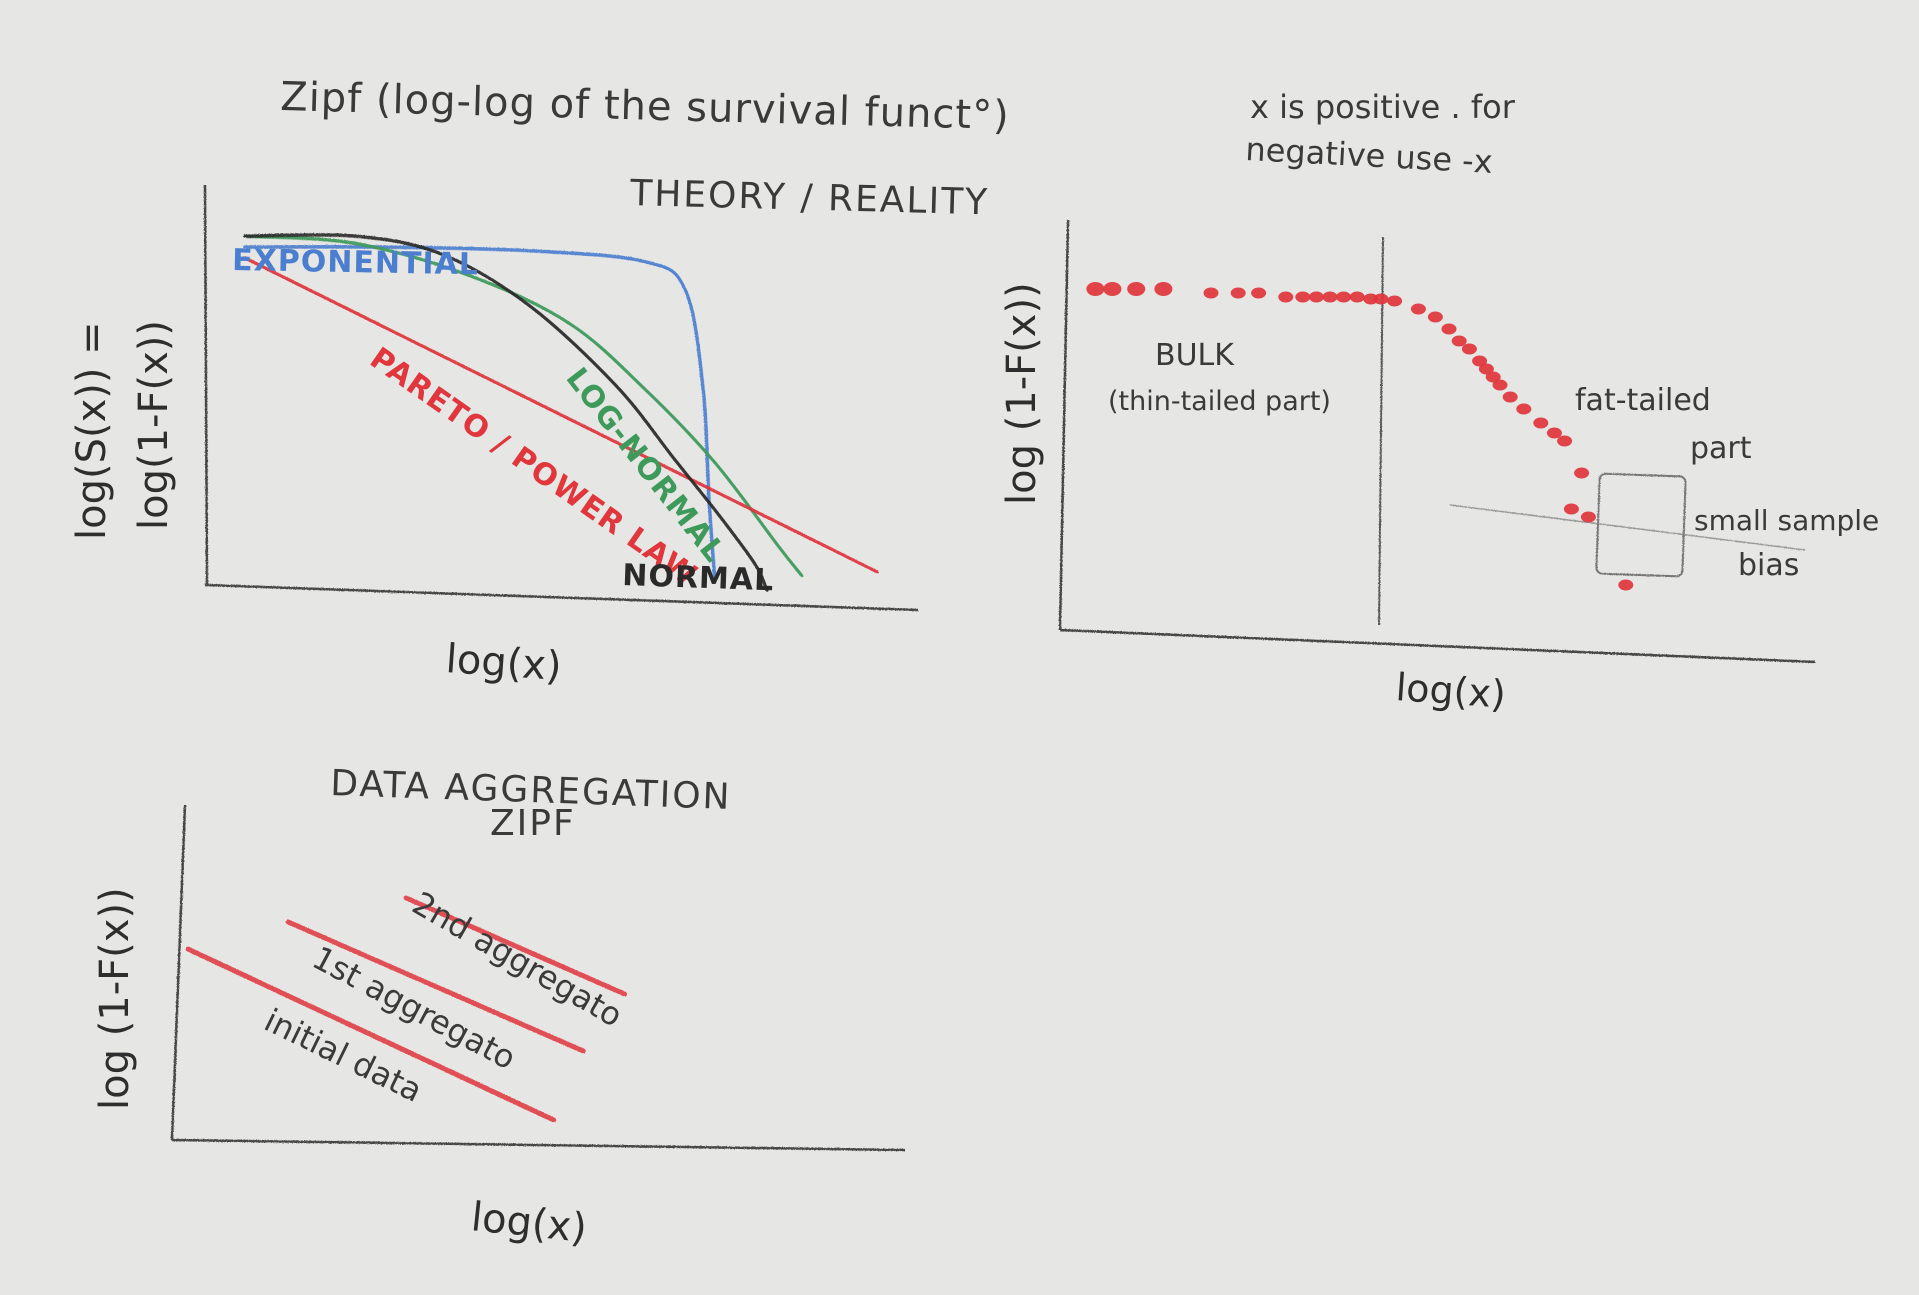 This screenshot has height=1295, width=1919. What do you see at coordinates (1219, 401) in the screenshot?
I see `bulk-sublabel: (thin-tailed part)` at bounding box center [1219, 401].